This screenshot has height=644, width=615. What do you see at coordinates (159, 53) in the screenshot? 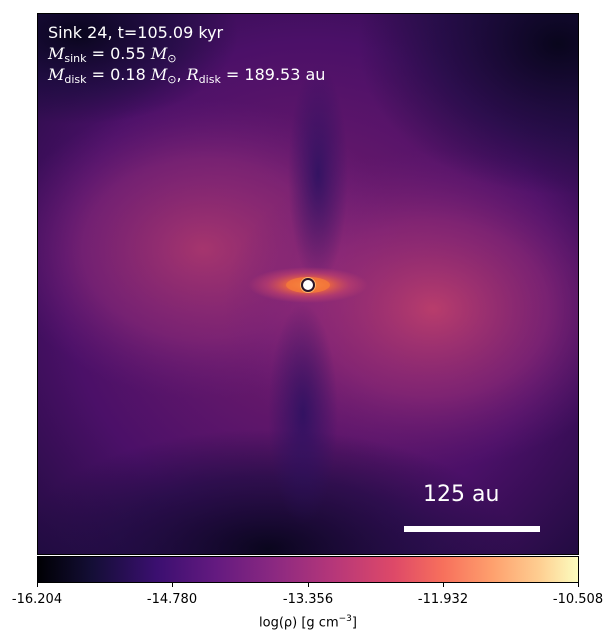
I see `solar-mass-unit: M` at bounding box center [159, 53].